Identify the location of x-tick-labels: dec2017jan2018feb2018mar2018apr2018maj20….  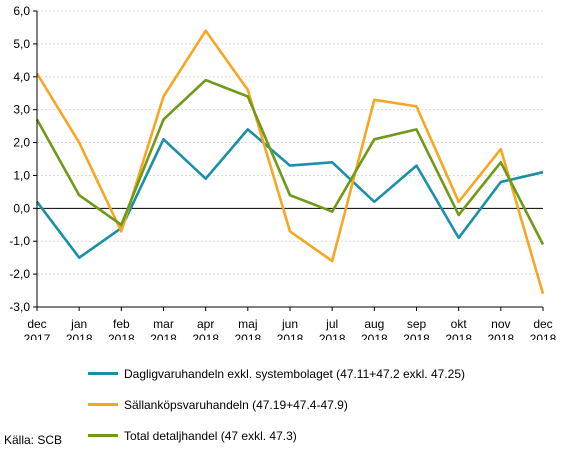
(290, 328).